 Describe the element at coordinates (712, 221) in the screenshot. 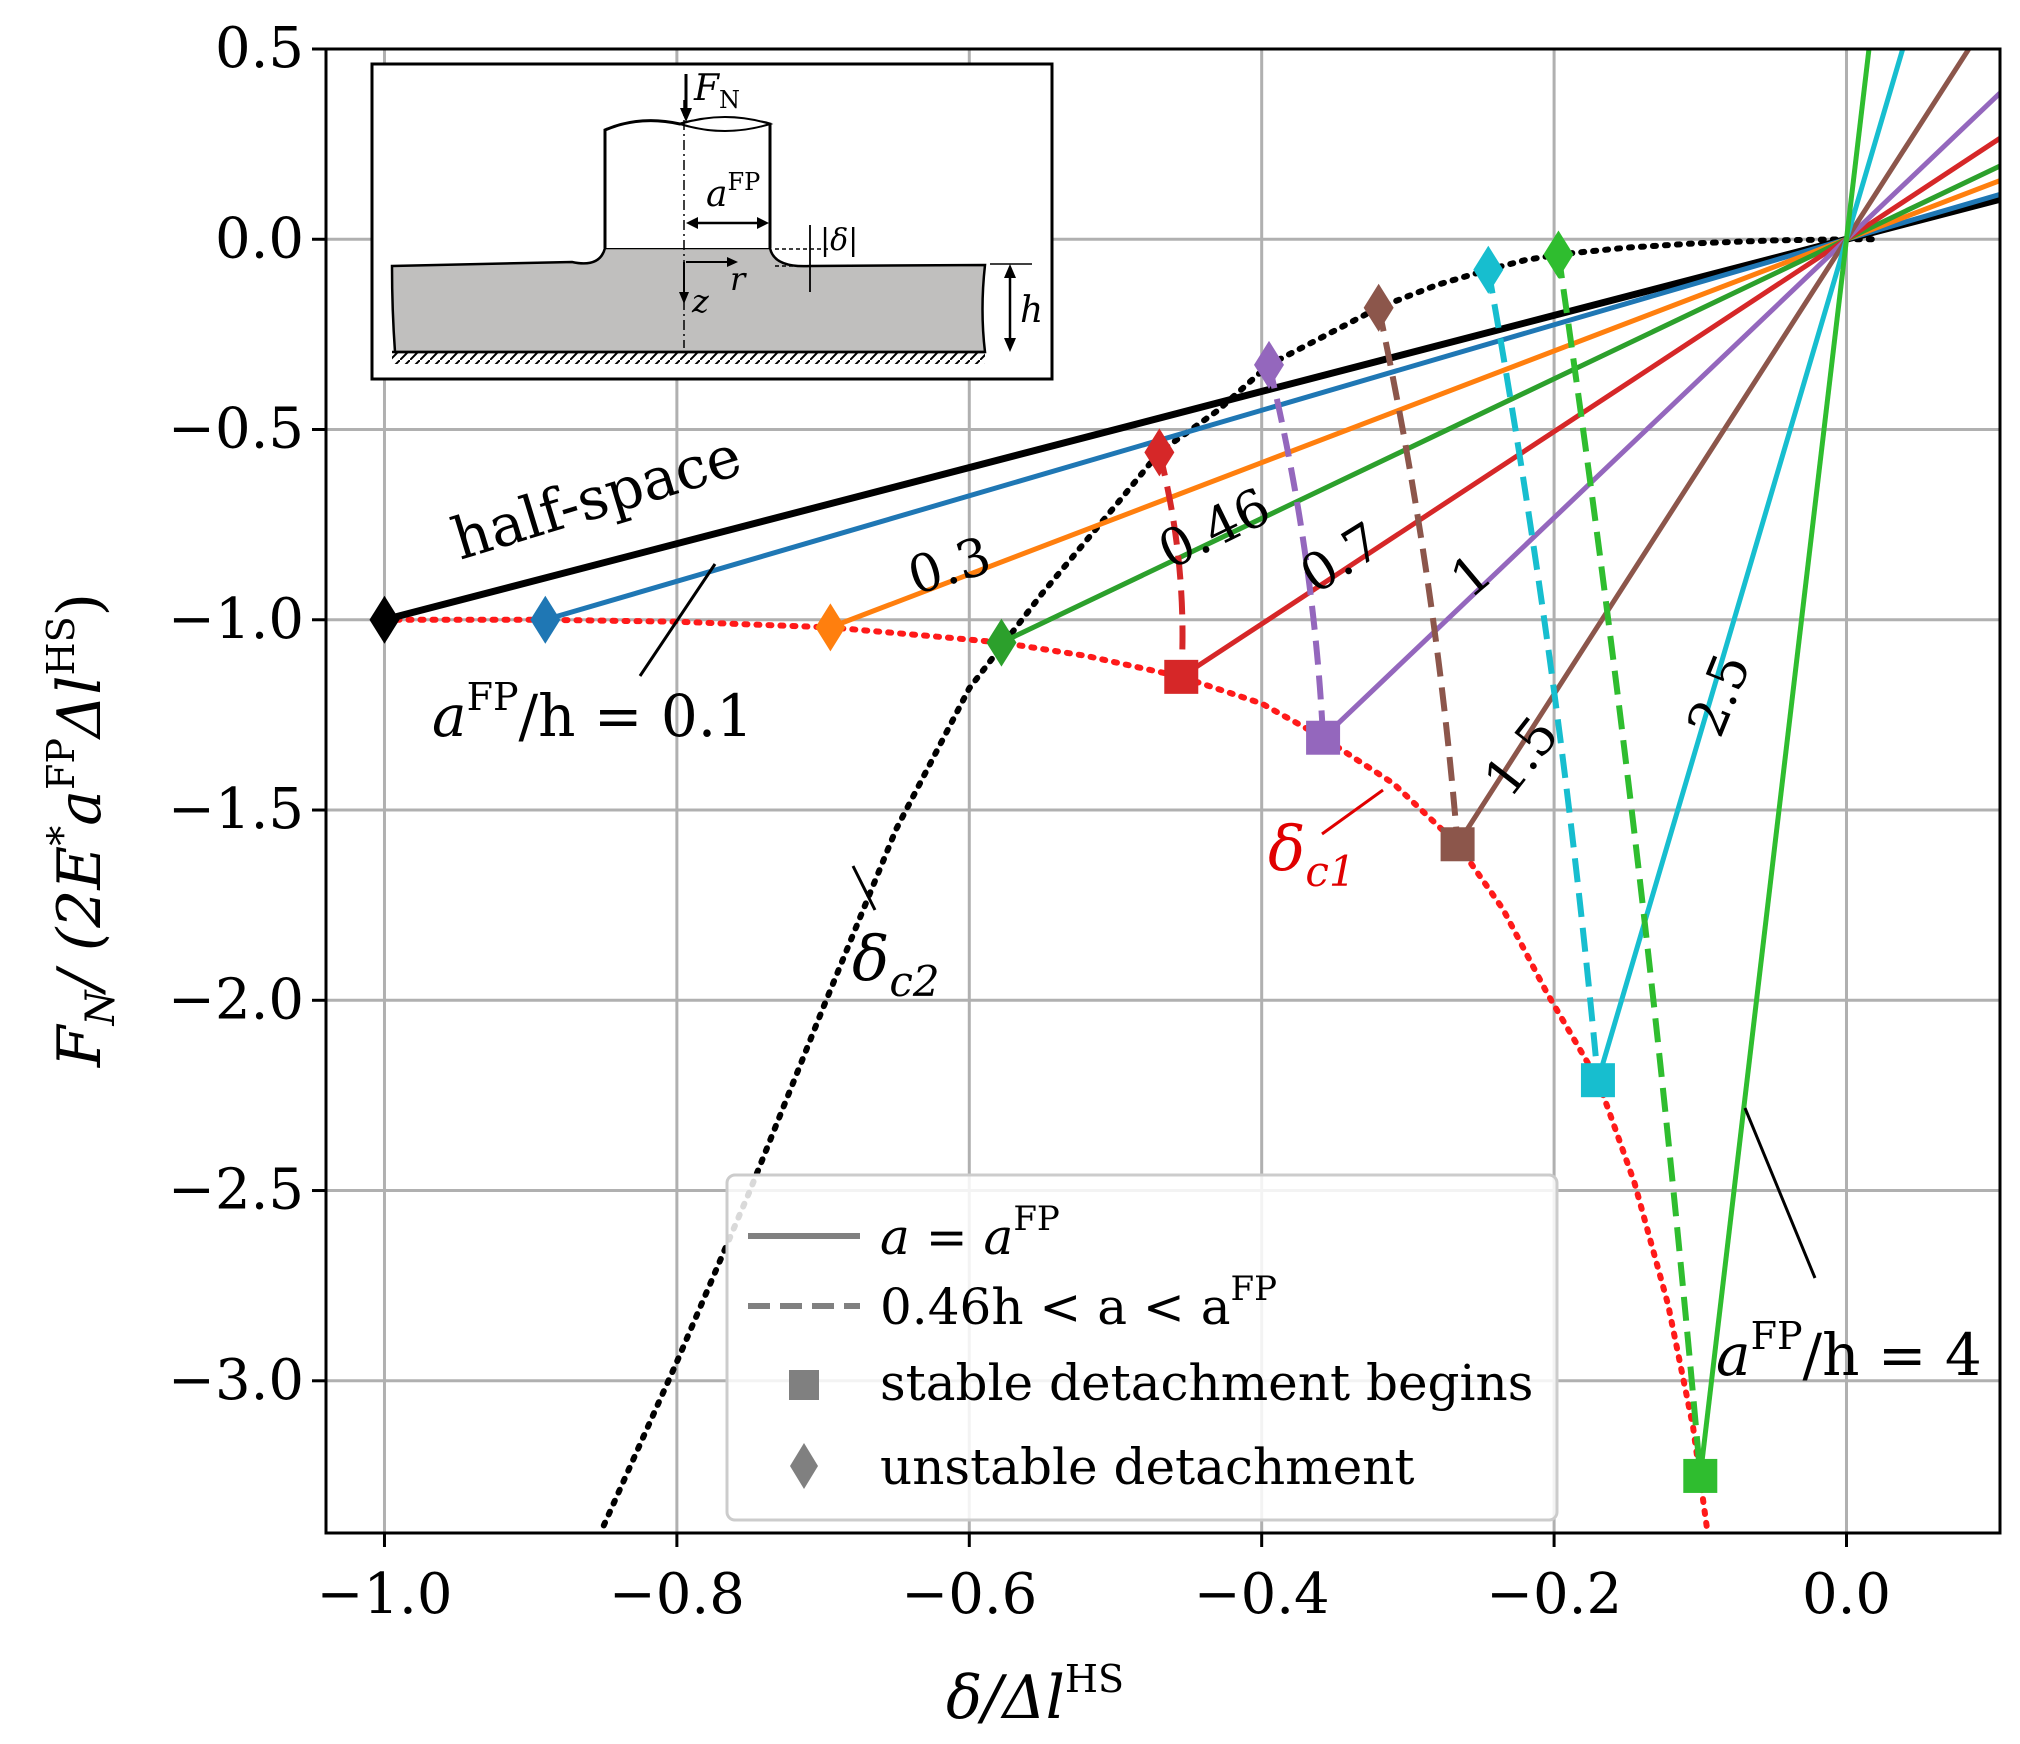

I see `inset-schematic: FN aFP |δ| r z h` at that location.